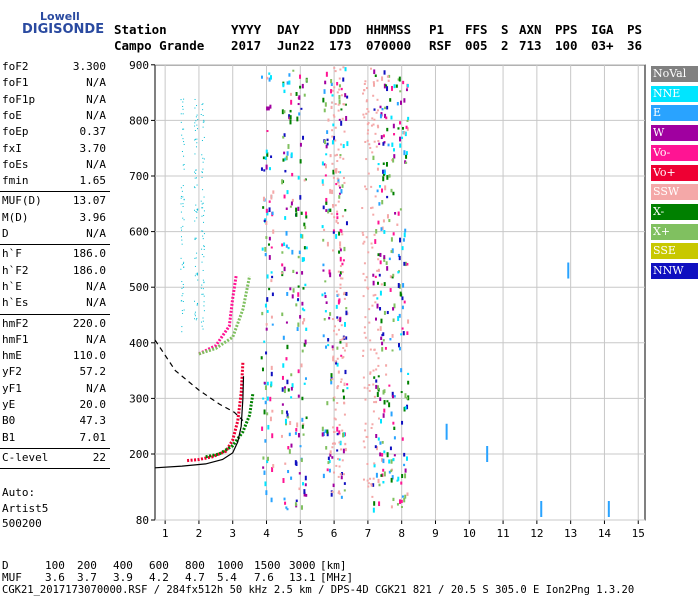  What do you see at coordinates (9, 437) in the screenshot?
I see `param-key: B1` at bounding box center [9, 437].